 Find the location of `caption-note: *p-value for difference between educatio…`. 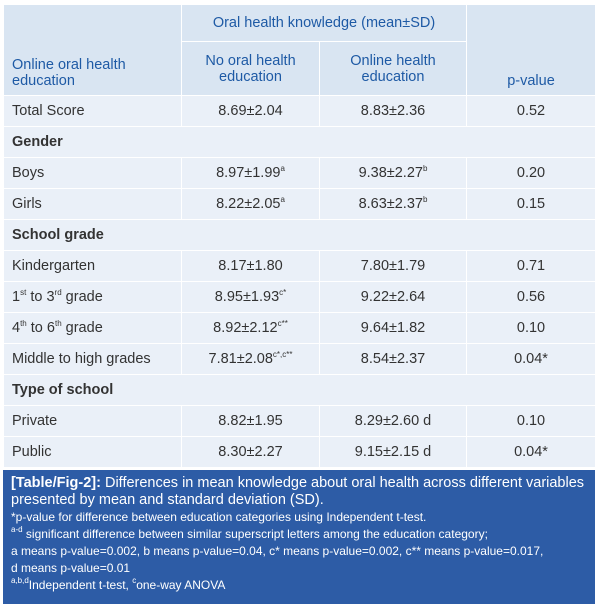

caption-note: *p-value for difference between educatio… is located at coordinates (219, 517).